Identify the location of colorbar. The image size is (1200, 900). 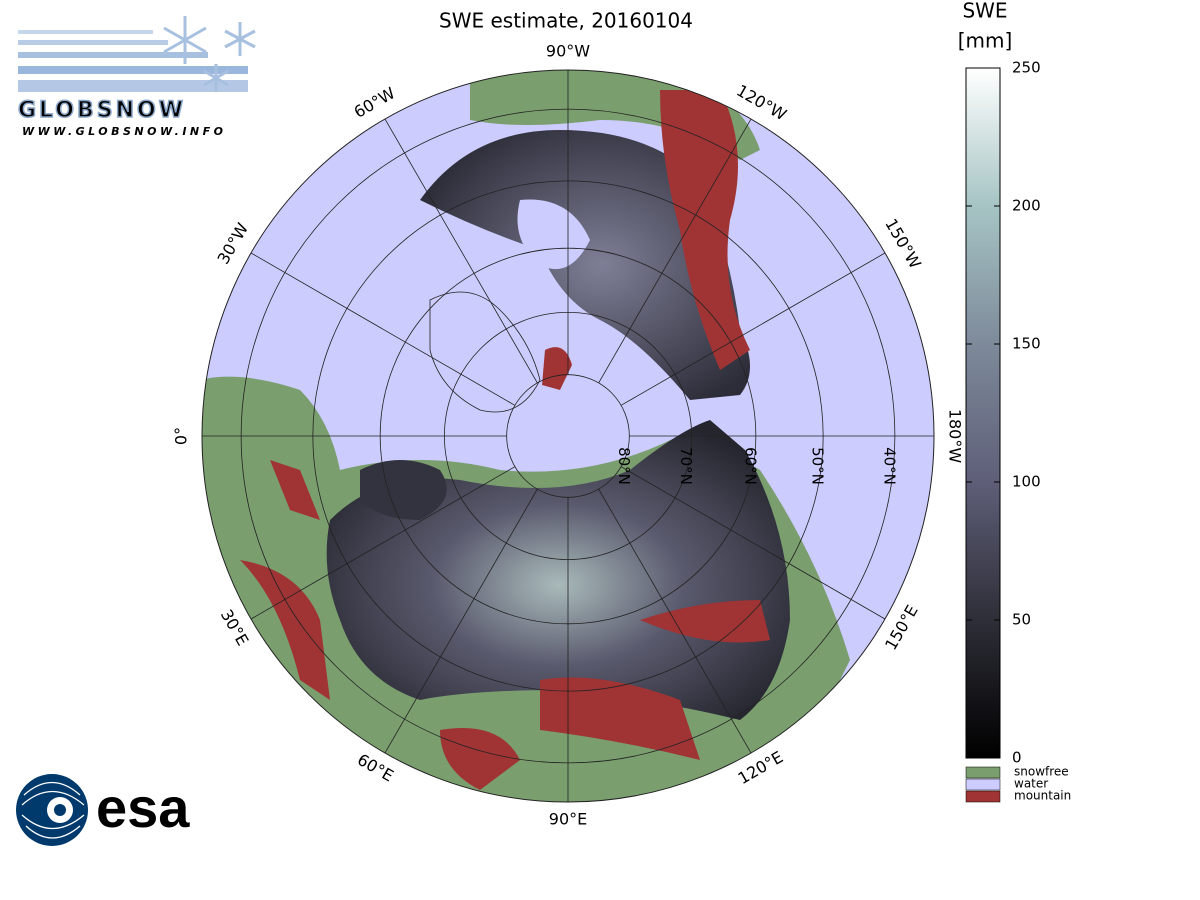
(983, 413).